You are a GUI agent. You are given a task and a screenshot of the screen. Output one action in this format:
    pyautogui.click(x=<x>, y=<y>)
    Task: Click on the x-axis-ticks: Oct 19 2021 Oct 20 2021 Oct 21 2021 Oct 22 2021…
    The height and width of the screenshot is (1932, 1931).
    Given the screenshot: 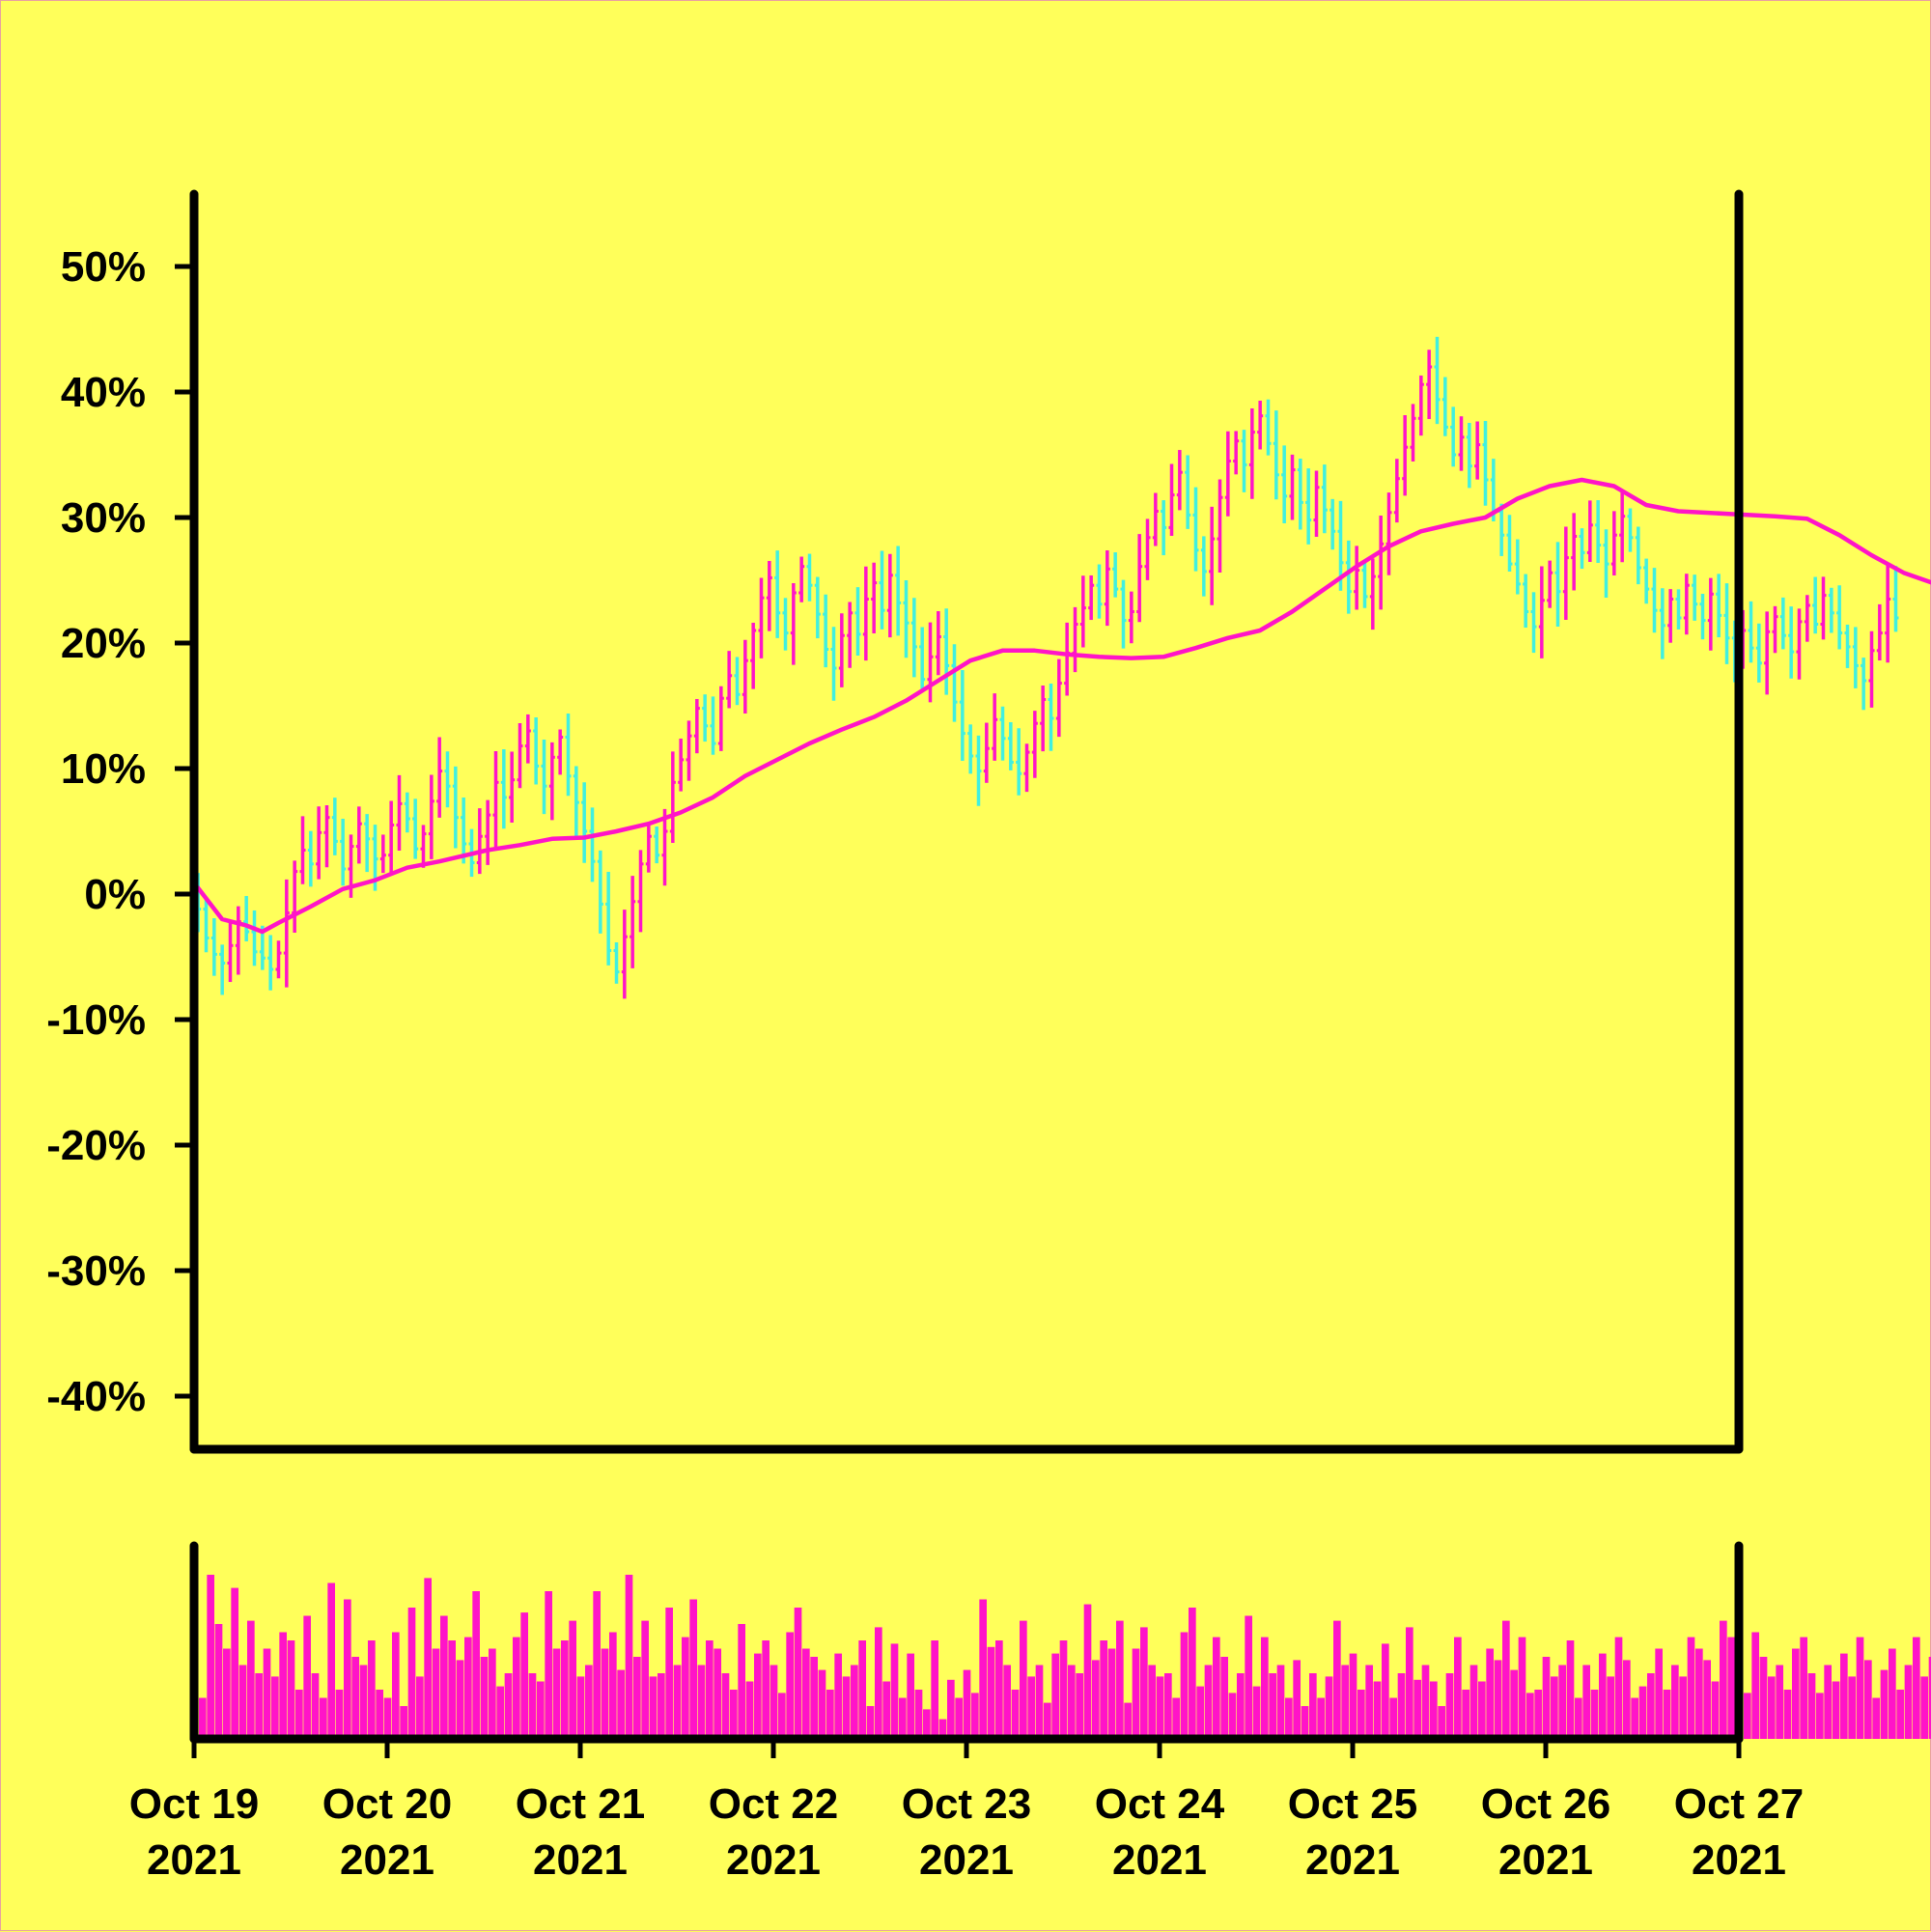 What is the action you would take?
    pyautogui.click(x=967, y=1812)
    